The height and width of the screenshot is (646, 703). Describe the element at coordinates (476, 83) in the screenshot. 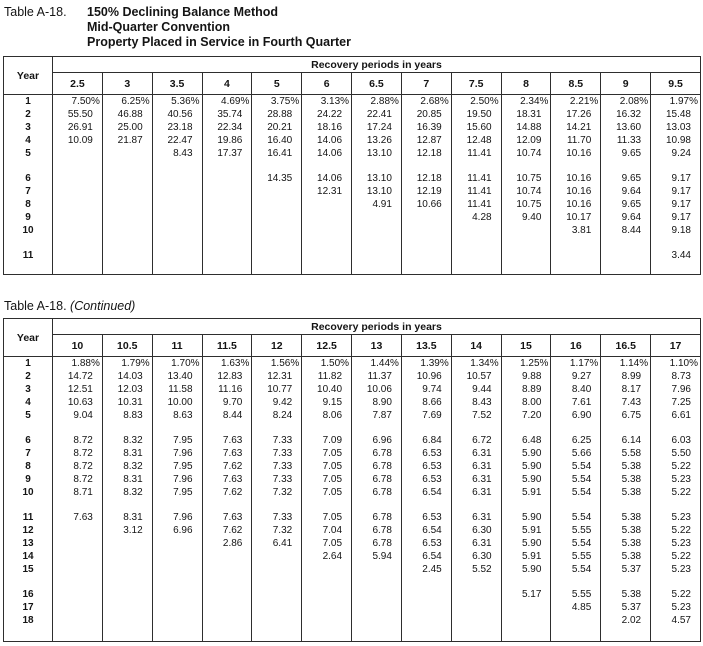

I see `period-column-header: 7.5` at that location.